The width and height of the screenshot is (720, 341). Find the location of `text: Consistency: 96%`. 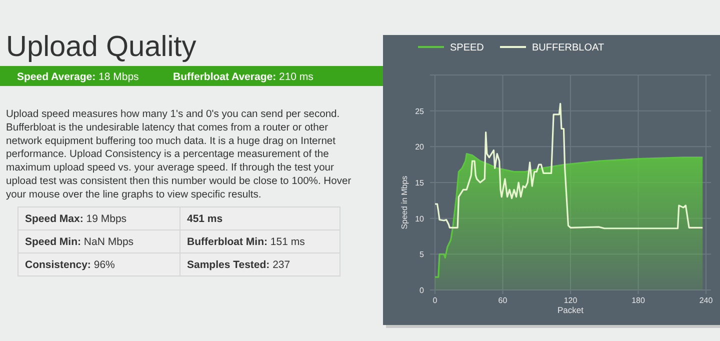

text: Consistency: 96% is located at coordinates (70, 265).